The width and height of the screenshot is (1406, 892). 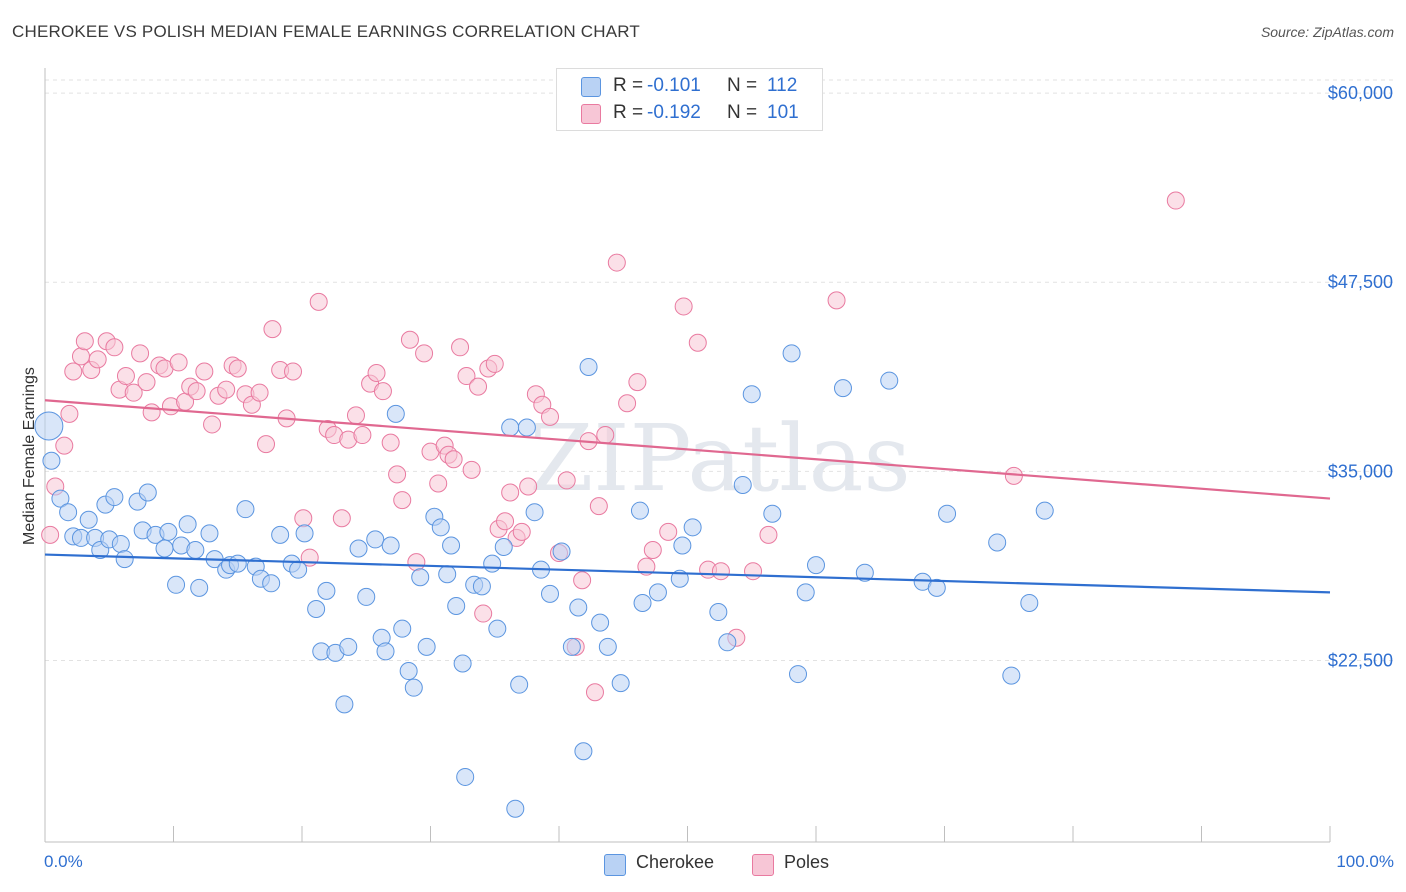 I want to click on x-tick-label-max: 100.0%, so click(x=1365, y=861).